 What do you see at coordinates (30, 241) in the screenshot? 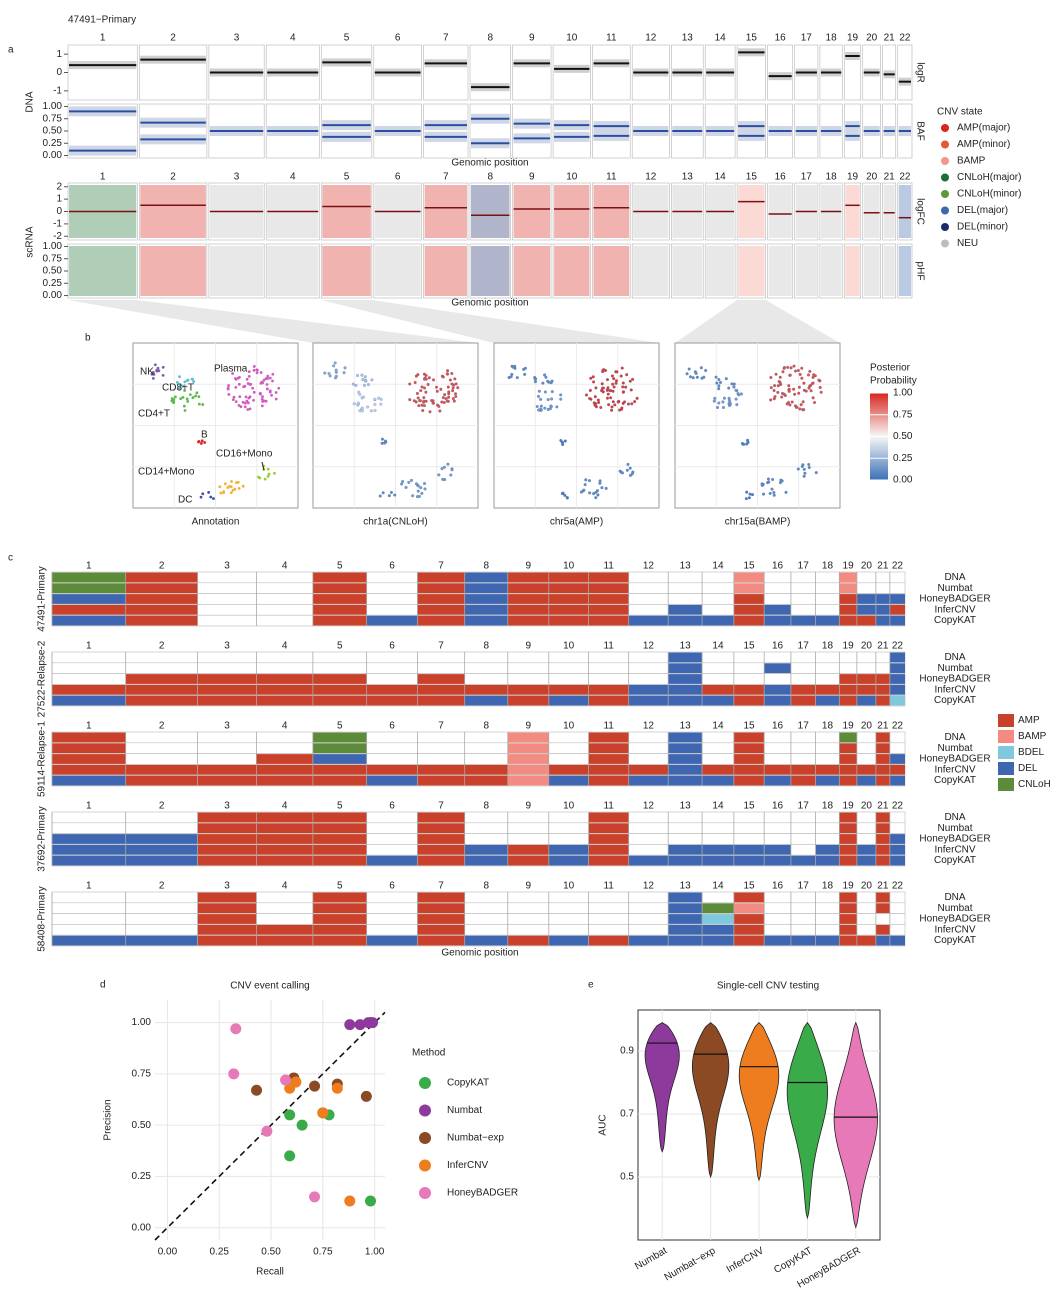
I see `side-label: scRNA` at bounding box center [30, 241].